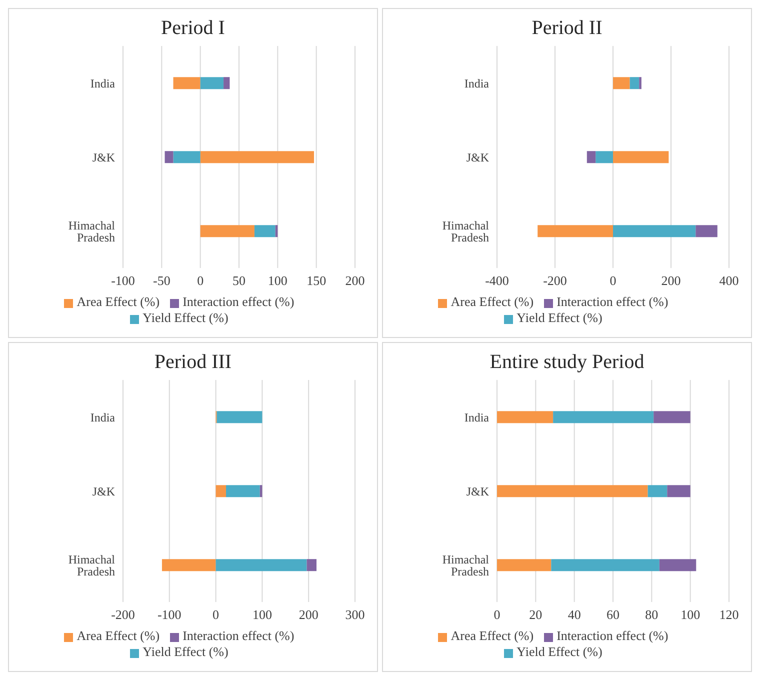 The width and height of the screenshot is (762, 681). What do you see at coordinates (567, 28) in the screenshot?
I see `chart-title: Period II` at bounding box center [567, 28].